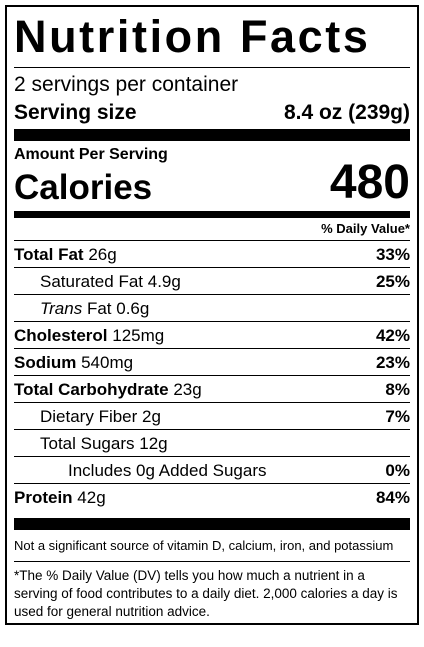  I want to click on title: Nutrition Facts, so click(212, 37).